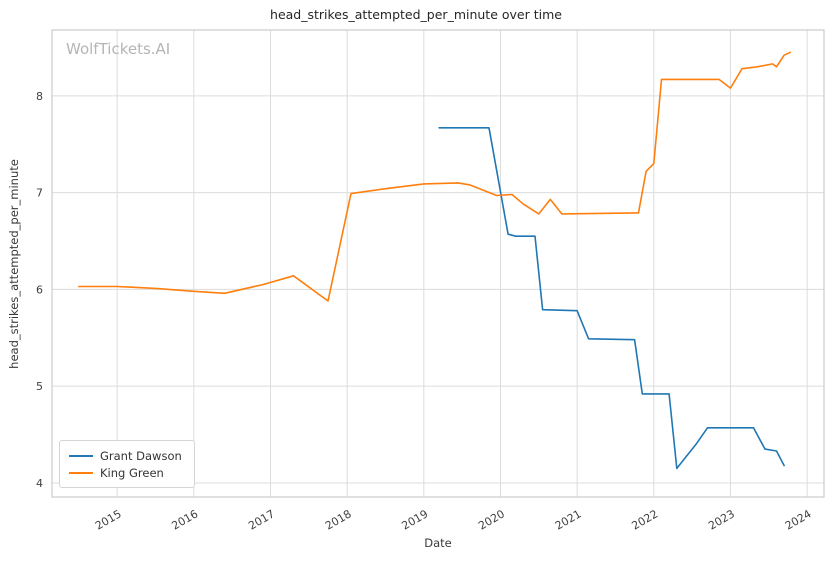 Image resolution: width=832 pixels, height=561 pixels. I want to click on legend-item-king-green: King Green, so click(125, 472).